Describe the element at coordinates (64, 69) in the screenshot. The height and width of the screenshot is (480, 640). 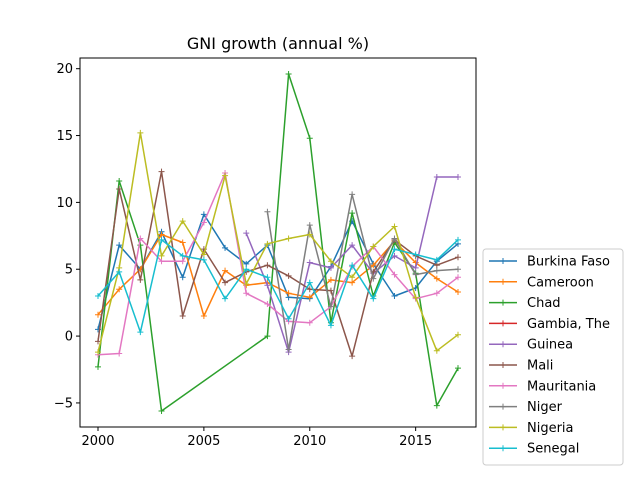
I see `y-tick-label: 20` at that location.